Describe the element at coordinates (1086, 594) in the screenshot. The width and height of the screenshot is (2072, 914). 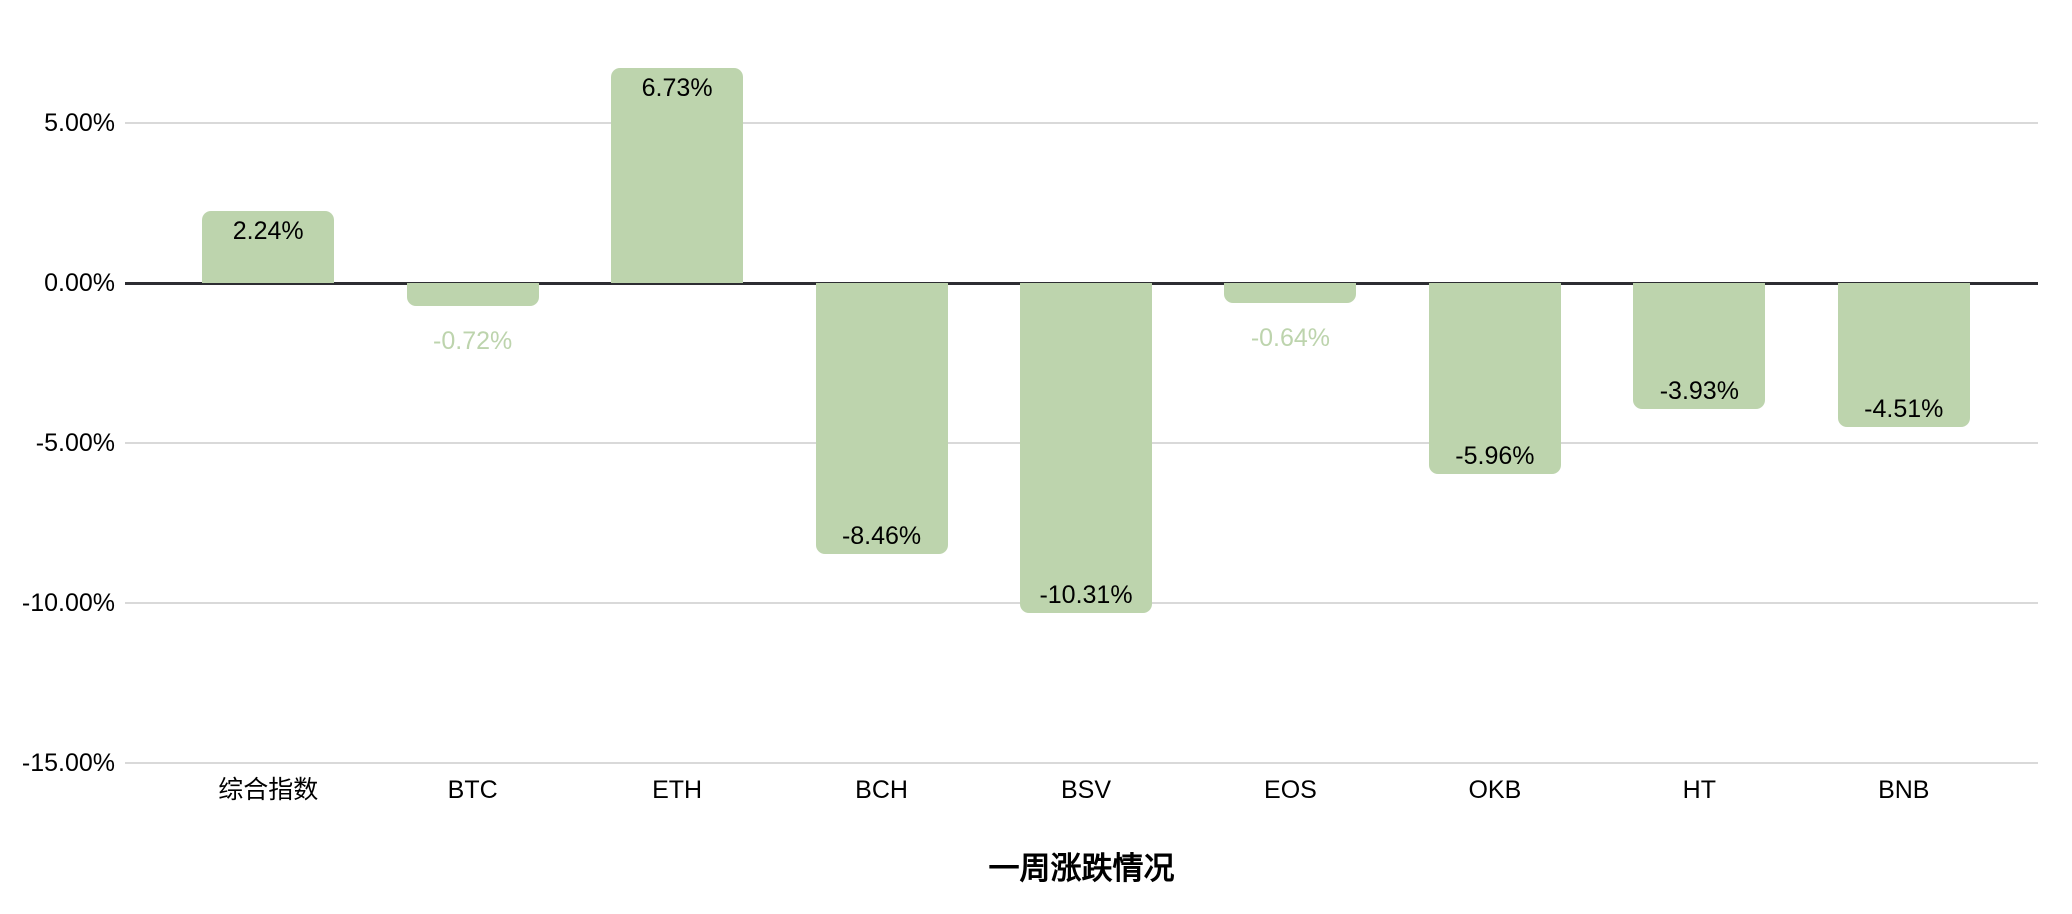
I see `bar-value-label: -10.31%` at that location.